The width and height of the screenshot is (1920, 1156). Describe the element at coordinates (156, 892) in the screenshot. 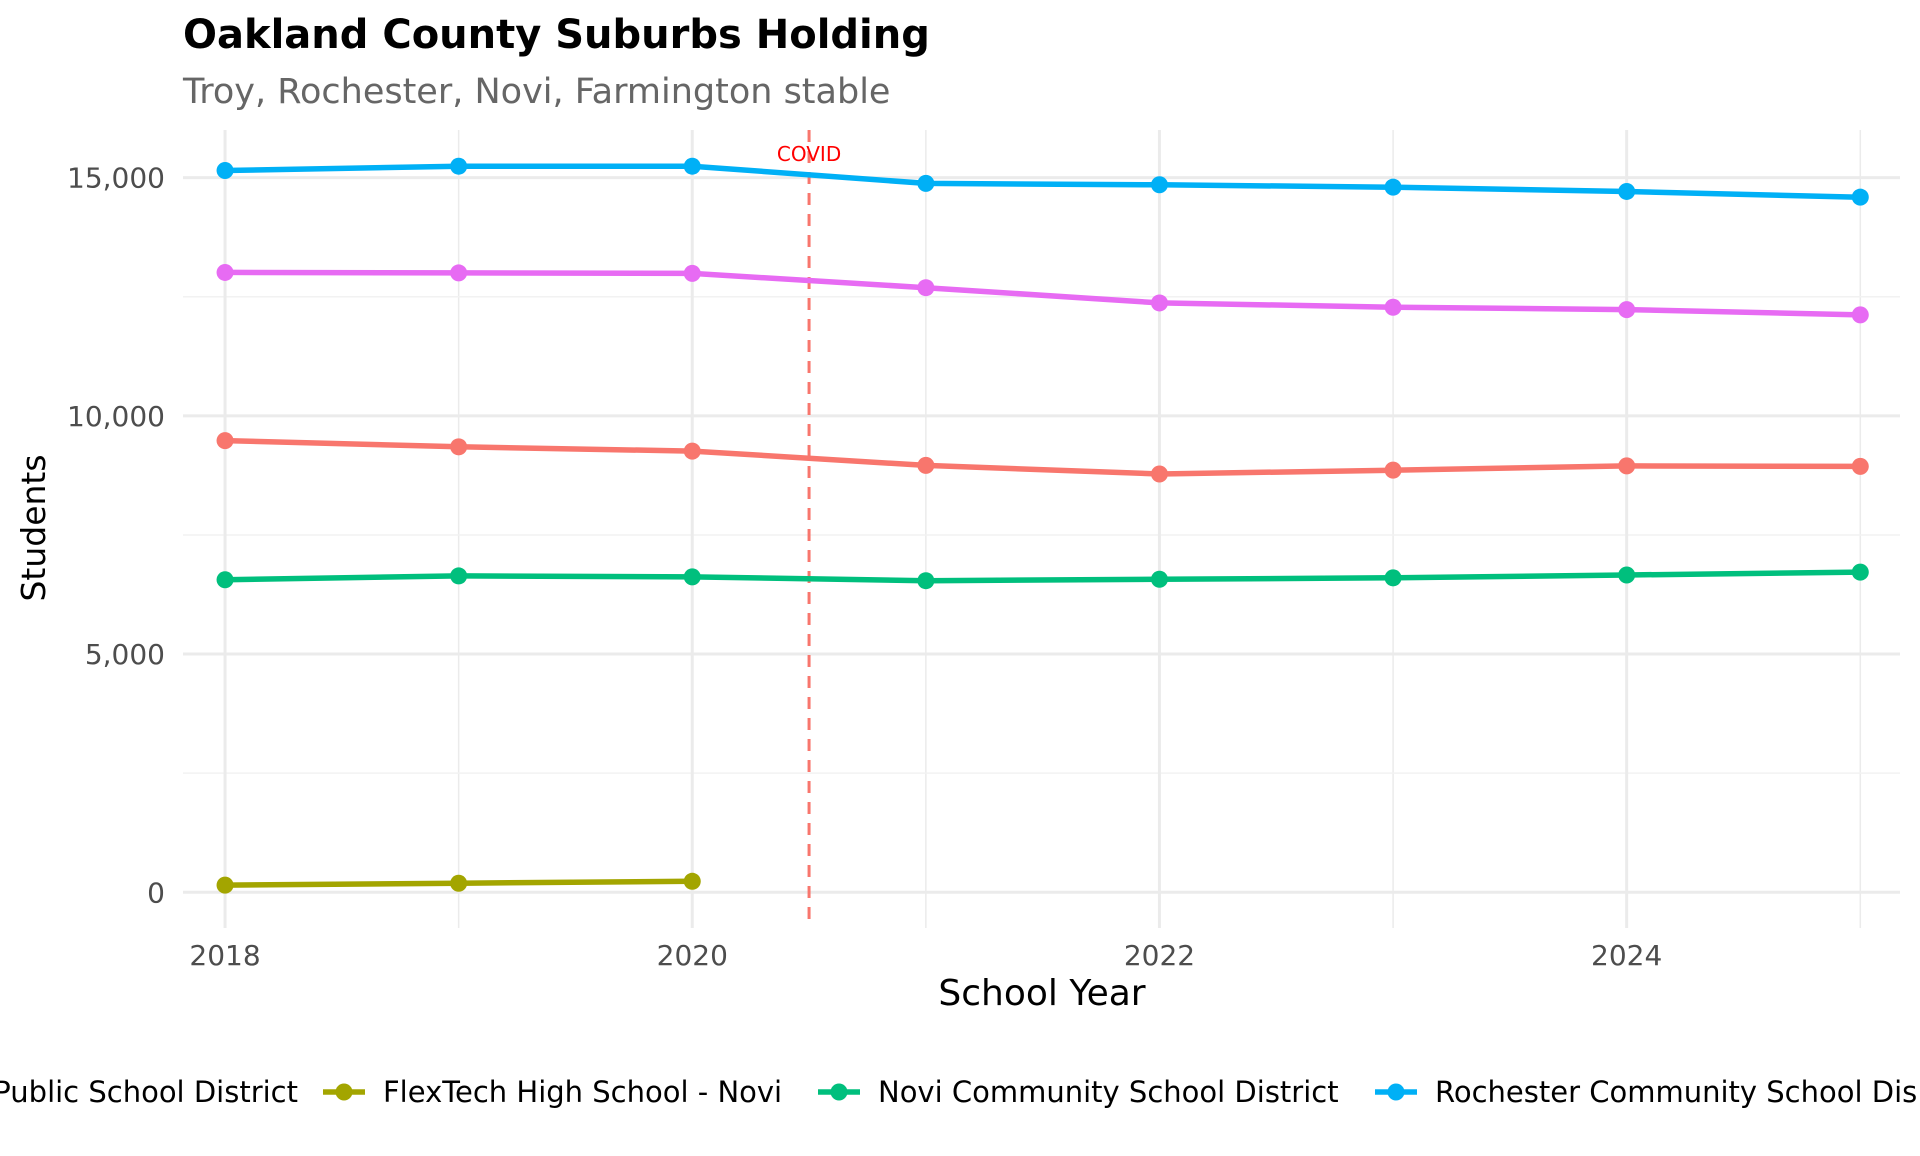

I see `y-tick-label: 0` at that location.